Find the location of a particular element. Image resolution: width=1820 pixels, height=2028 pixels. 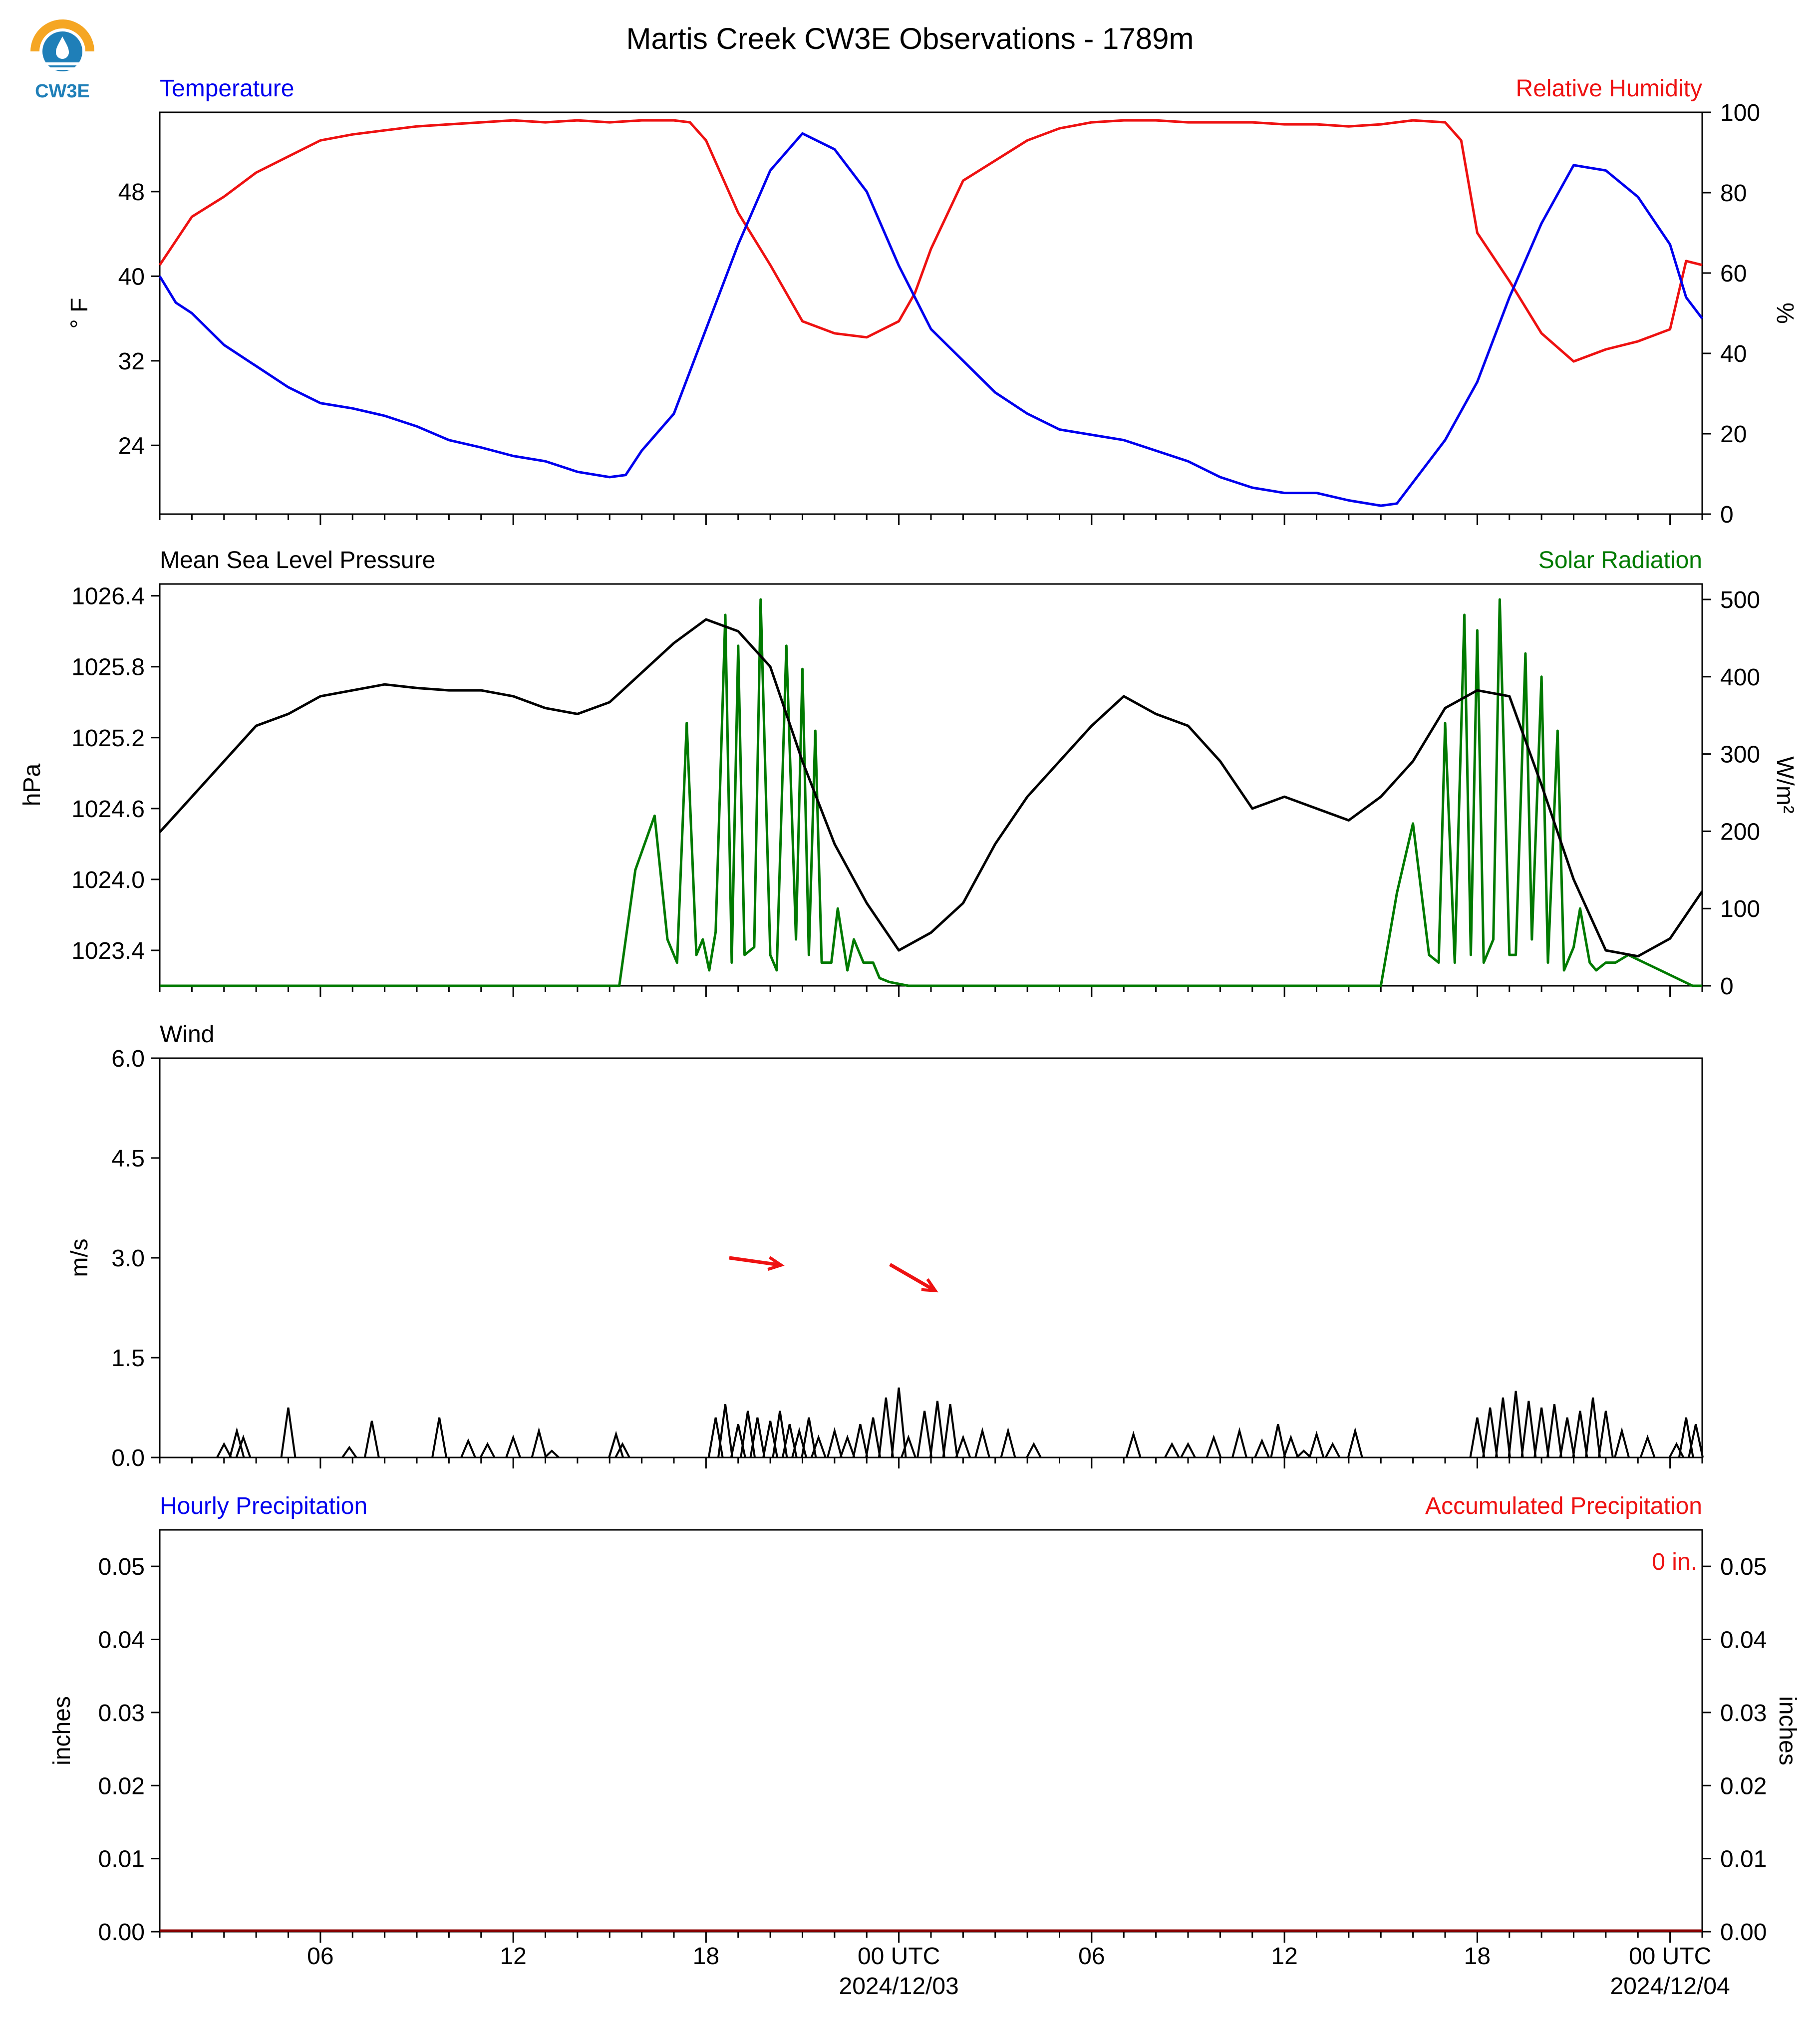

hourly-precip-axis-tick-label: 0.05 is located at coordinates (121, 1567).